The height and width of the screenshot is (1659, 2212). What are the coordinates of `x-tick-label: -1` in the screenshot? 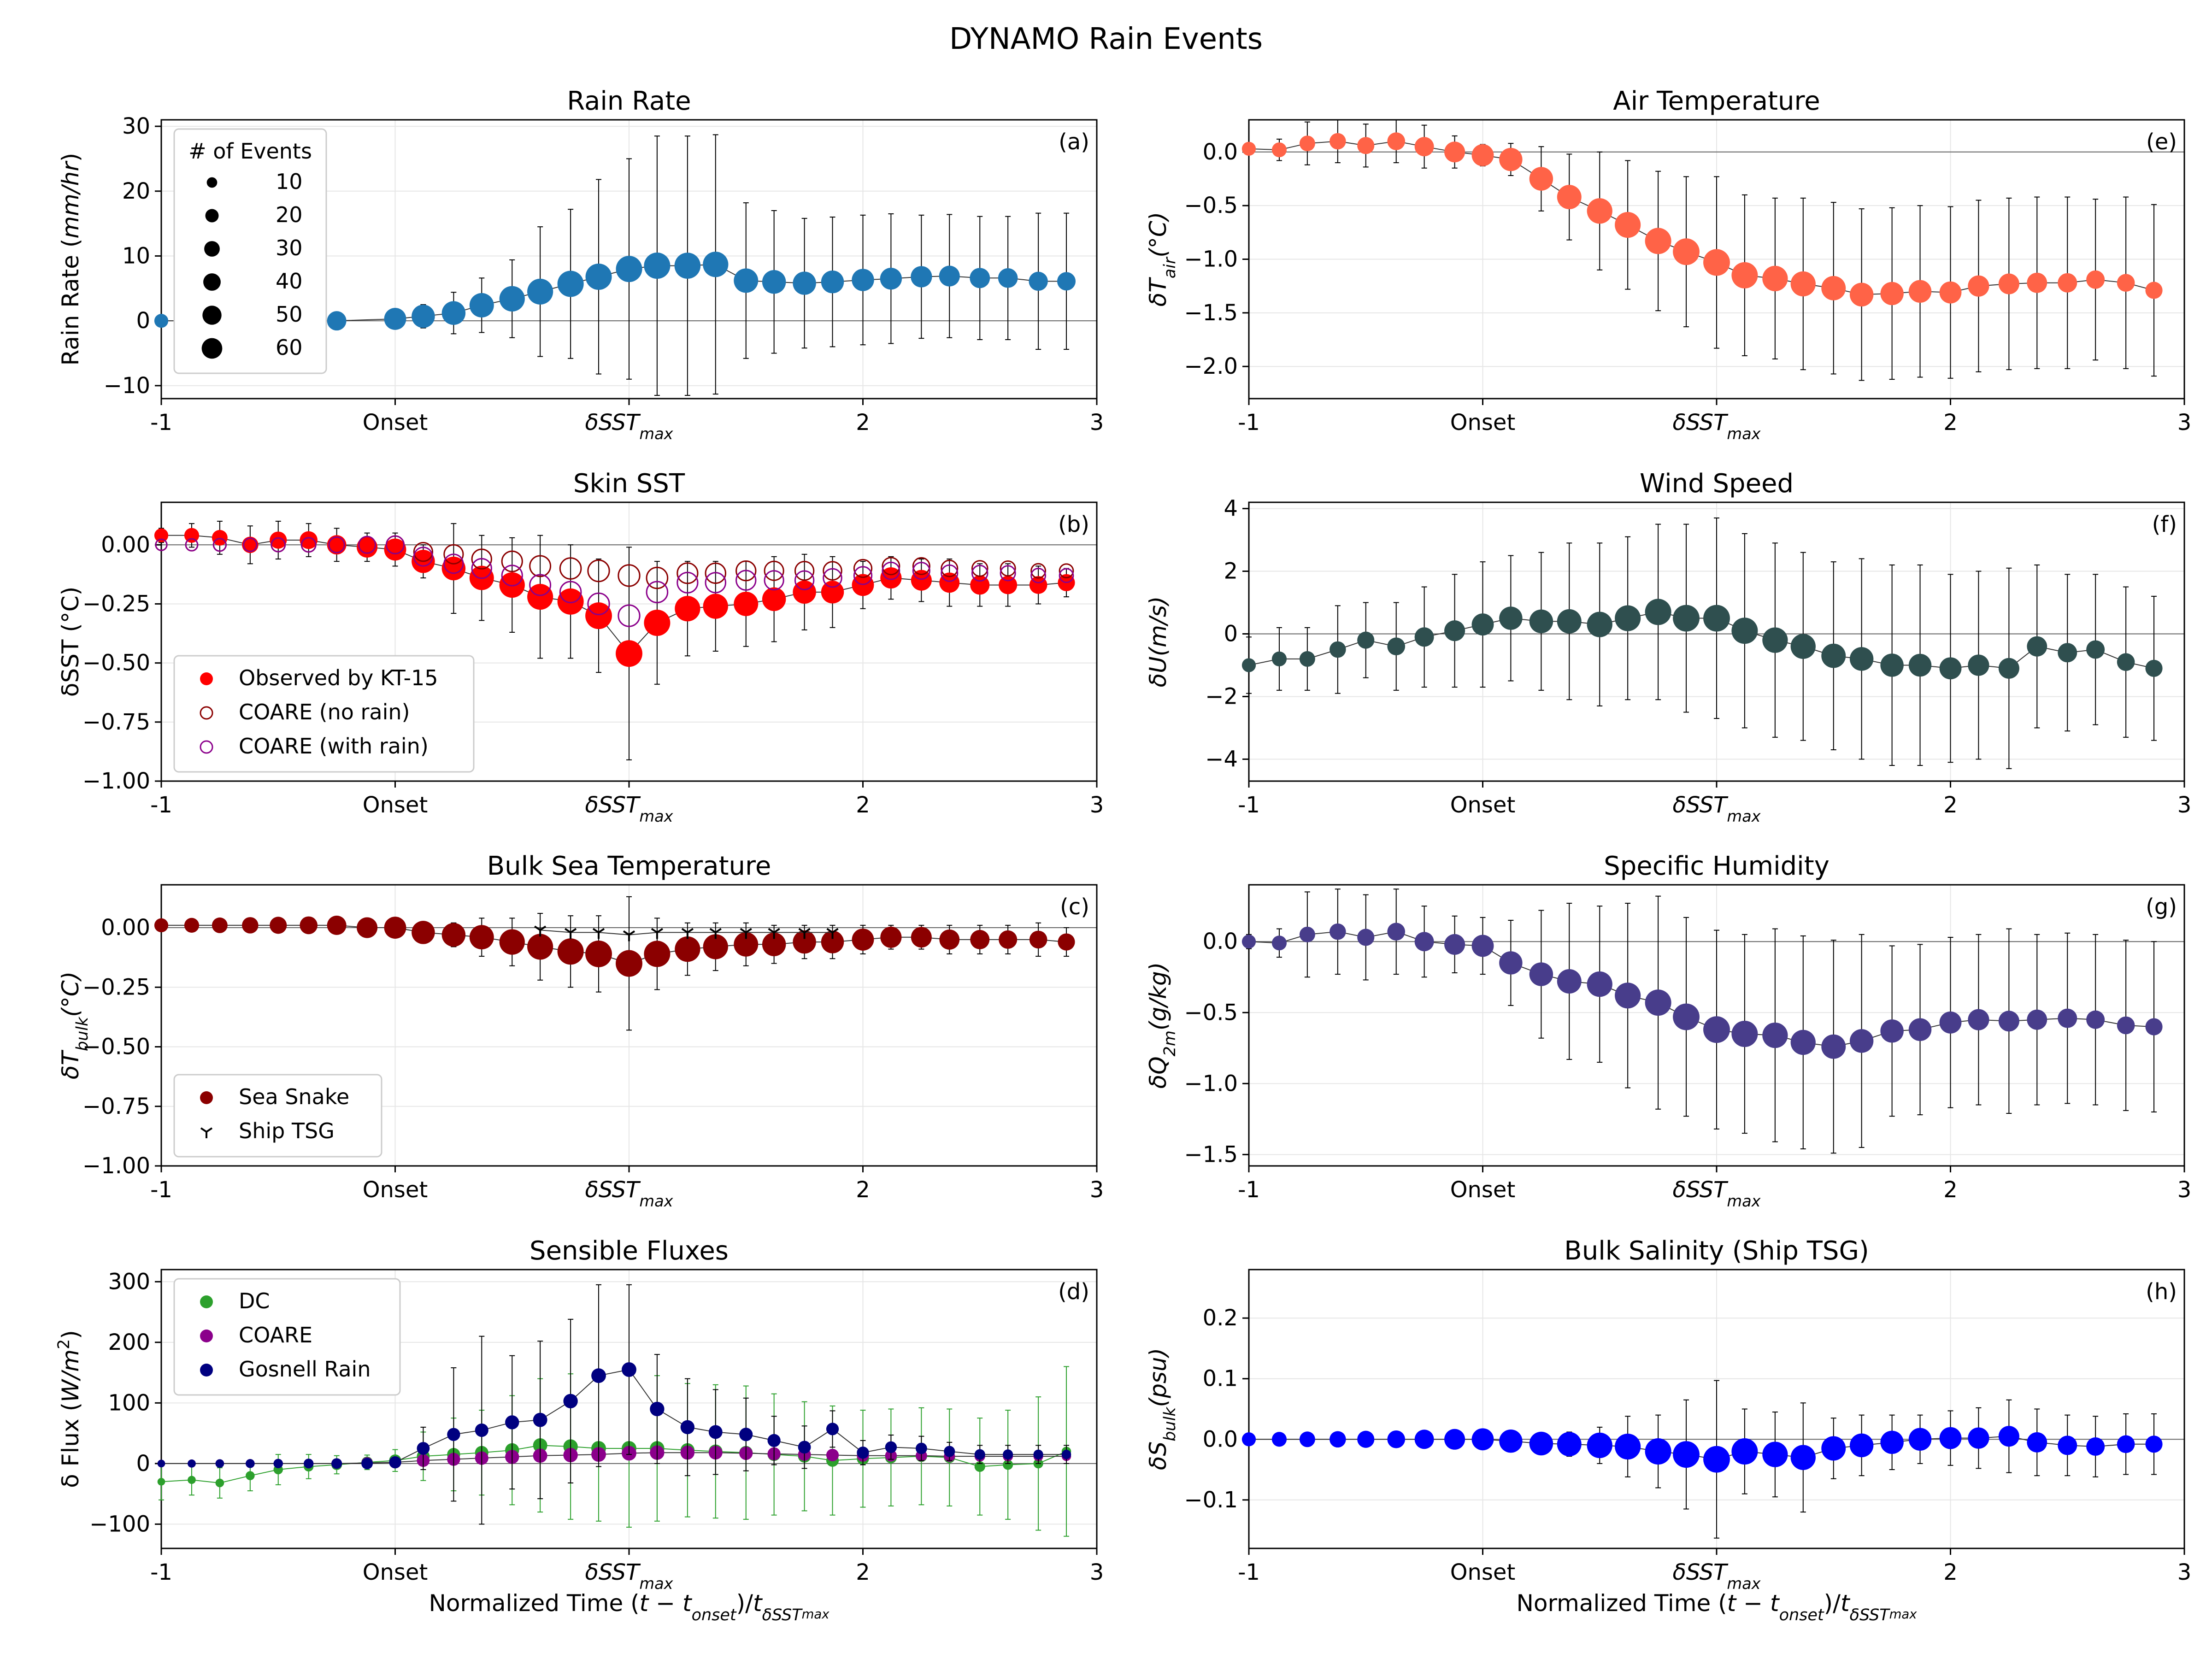 It's located at (1249, 1190).